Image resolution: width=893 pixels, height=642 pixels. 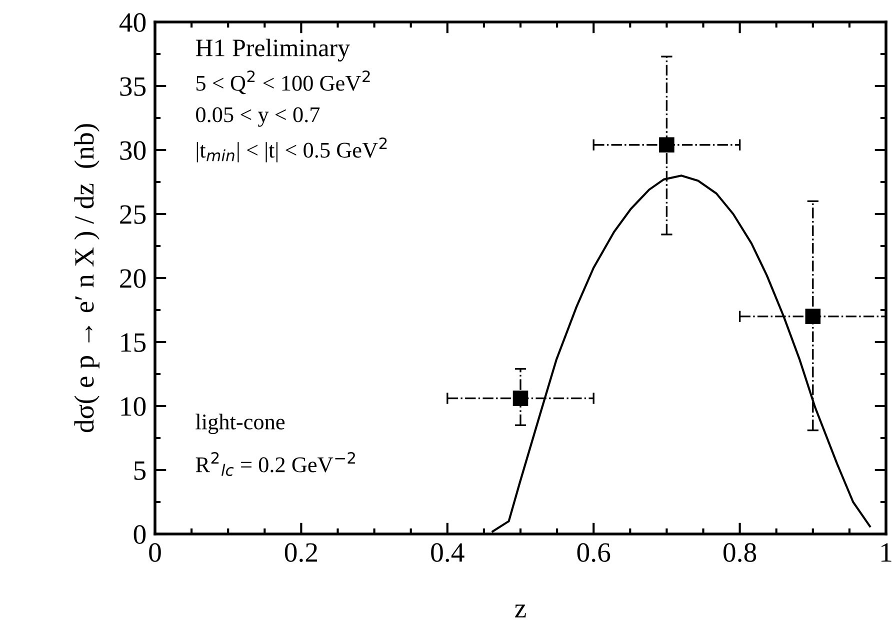 I want to click on y-tick-label: 5, so click(x=140, y=470).